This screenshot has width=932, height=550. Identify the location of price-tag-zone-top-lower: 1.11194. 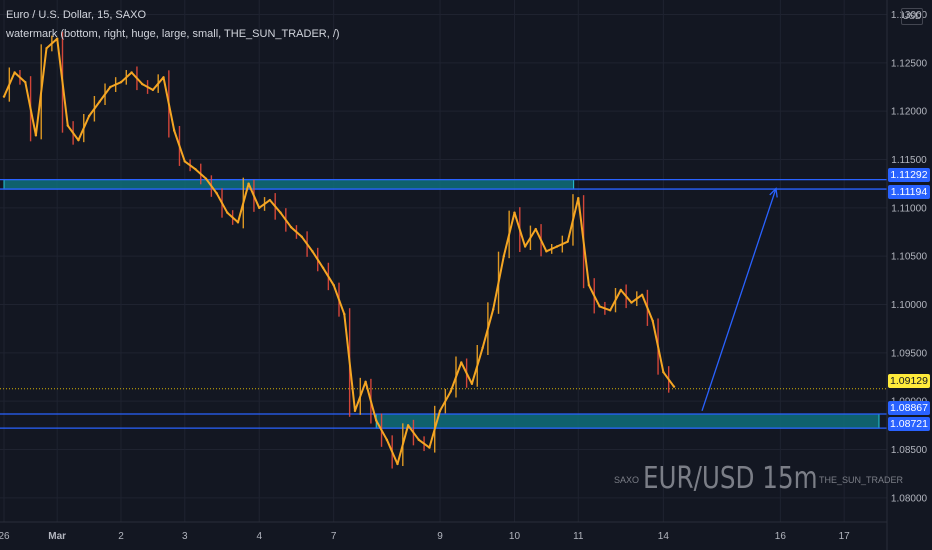
(909, 192).